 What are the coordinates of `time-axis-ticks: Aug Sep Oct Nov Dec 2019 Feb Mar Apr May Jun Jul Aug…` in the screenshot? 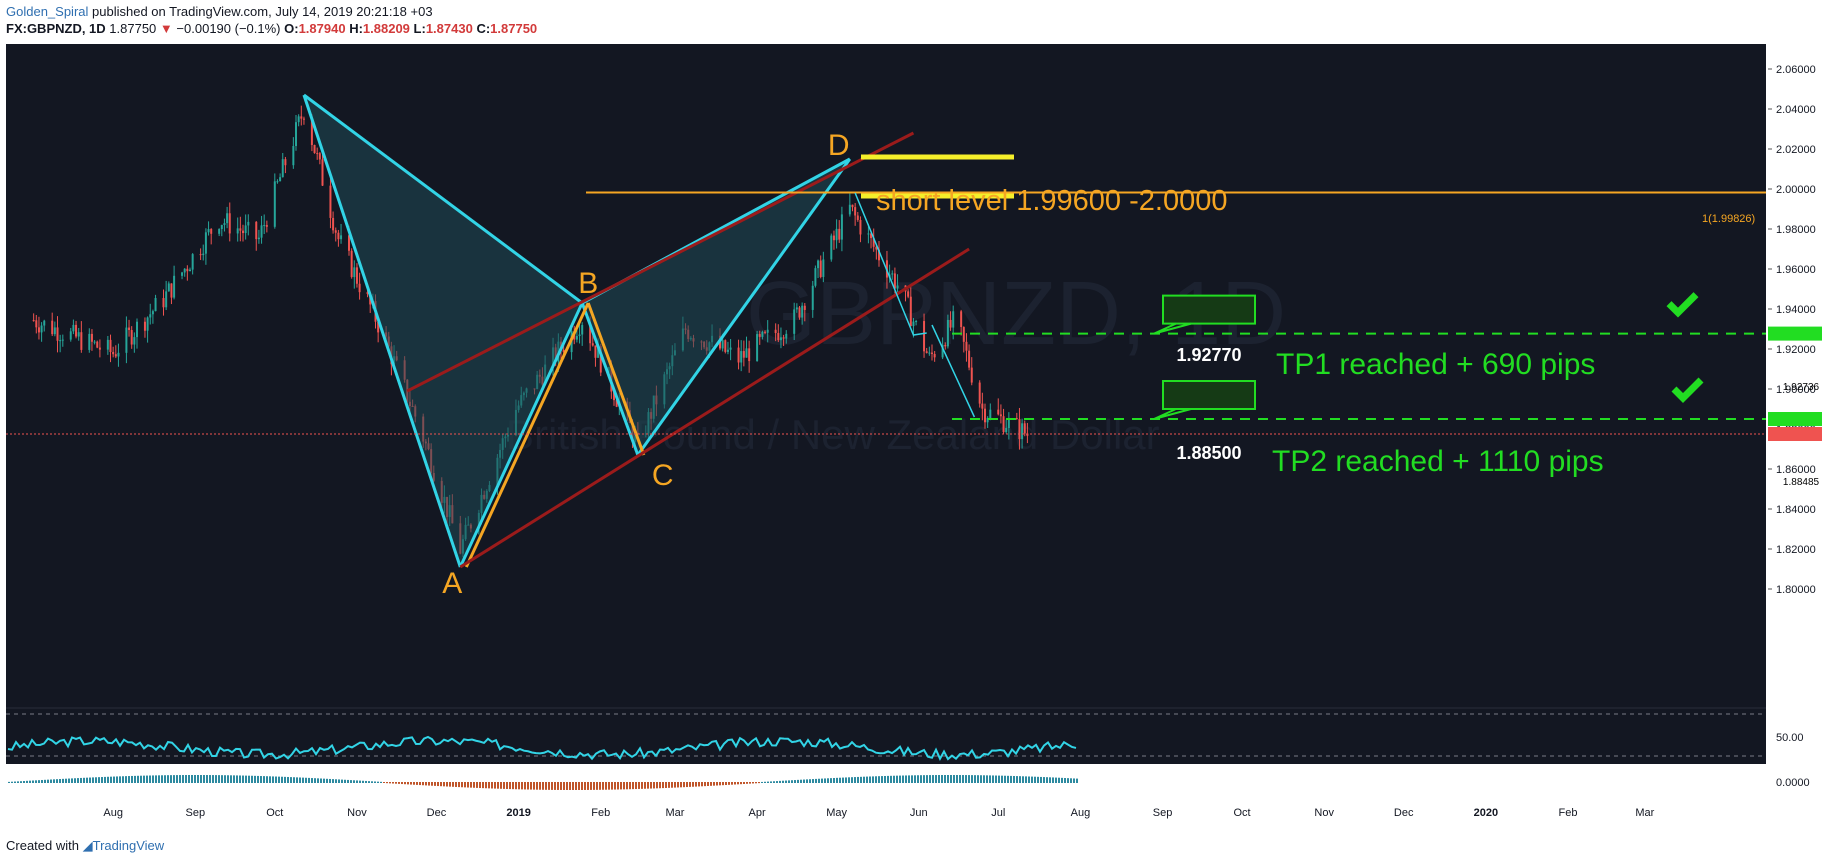 It's located at (878, 813).